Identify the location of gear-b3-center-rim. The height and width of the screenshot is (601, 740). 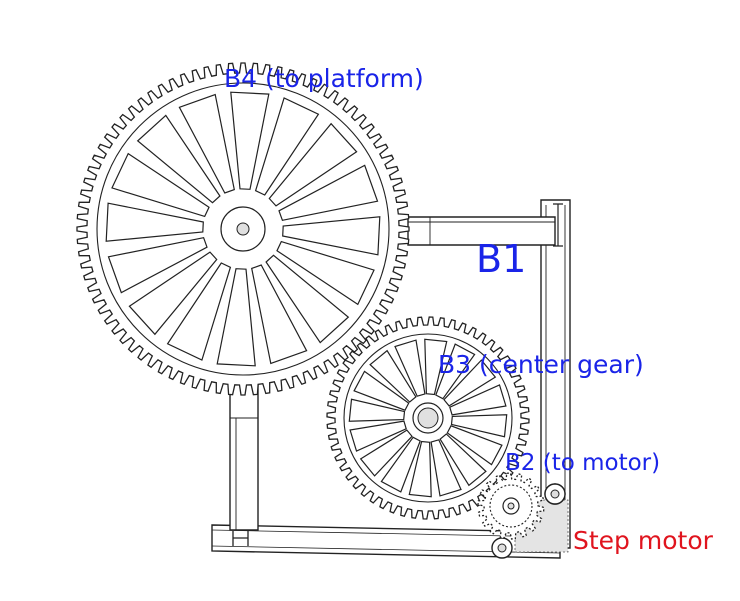
(428, 418).